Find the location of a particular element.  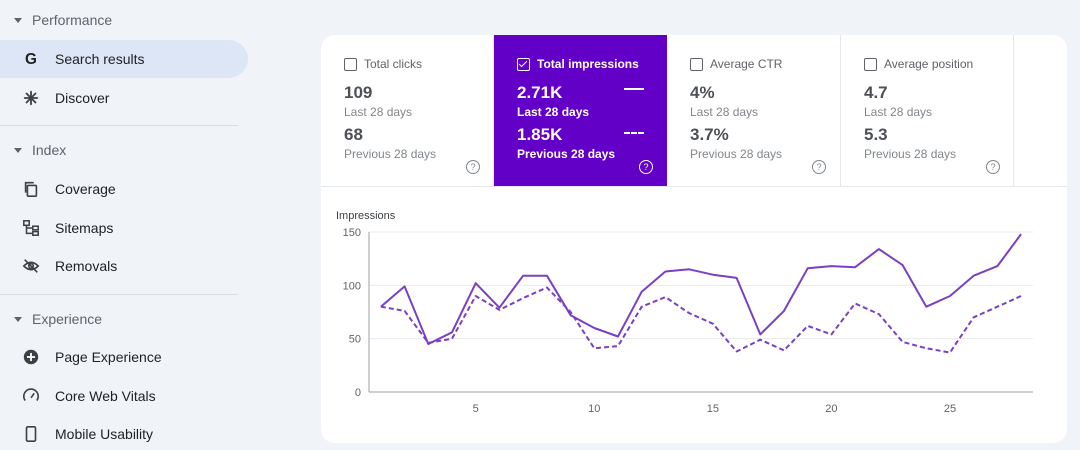

sidebar-item-search-results: G Search results is located at coordinates (124, 59).